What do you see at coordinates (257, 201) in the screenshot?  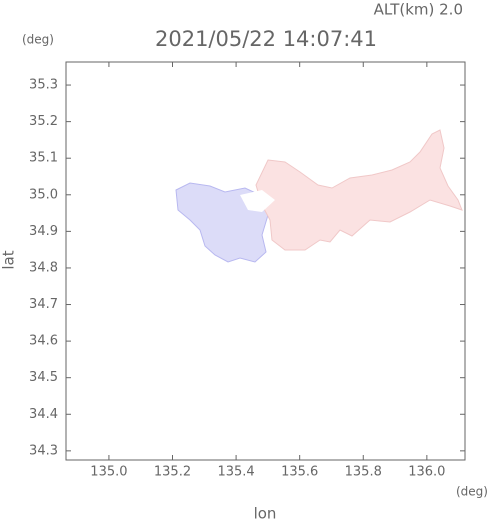 I see `echo-gap` at bounding box center [257, 201].